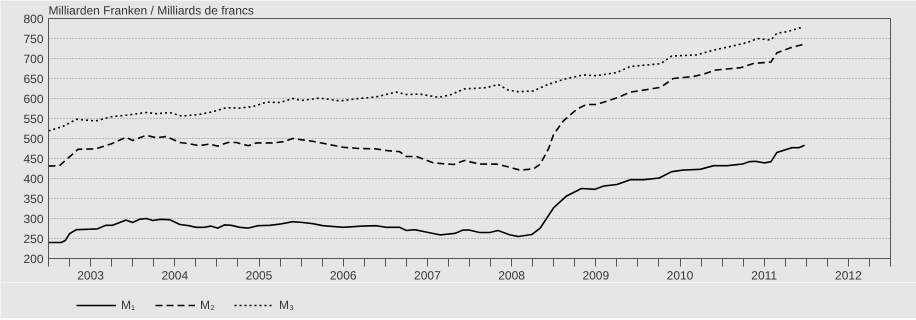 The image size is (916, 320). I want to click on y-tick-label: 600, so click(33, 99).